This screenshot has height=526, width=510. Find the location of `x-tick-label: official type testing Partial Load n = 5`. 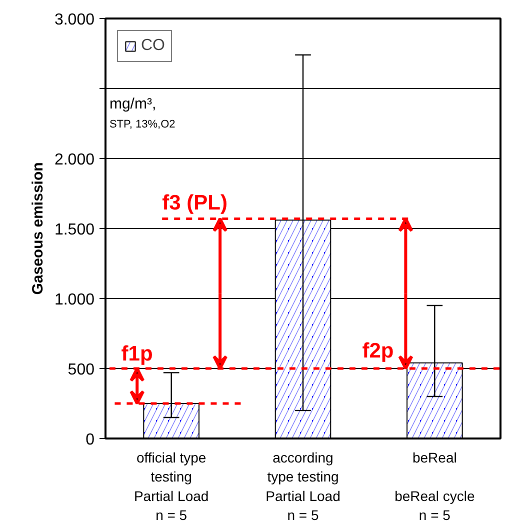

x-tick-label: official type testing Partial Load n = 5 is located at coordinates (171, 487).